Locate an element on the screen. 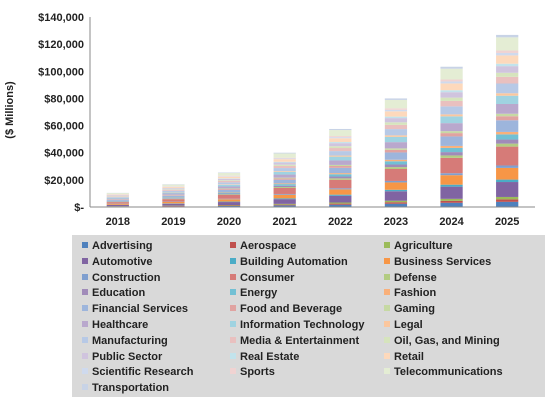 The image size is (553, 403). legend-item: Consumer is located at coordinates (262, 278).